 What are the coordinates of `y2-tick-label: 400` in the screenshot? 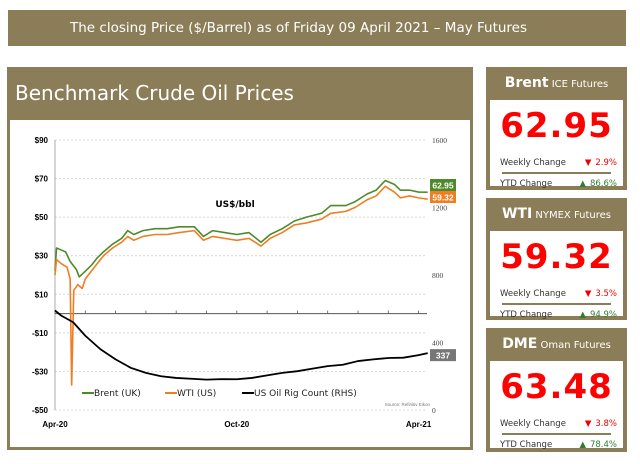 It's located at (438, 343).